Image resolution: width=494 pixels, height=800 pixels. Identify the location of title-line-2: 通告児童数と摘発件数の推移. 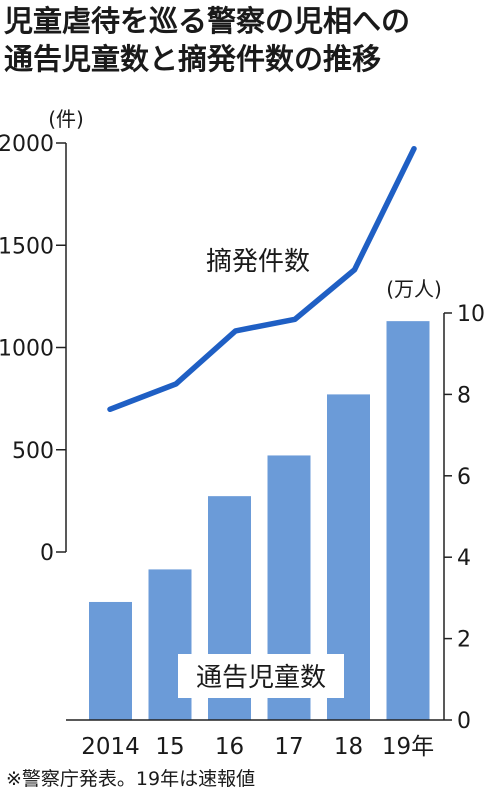
(193, 59).